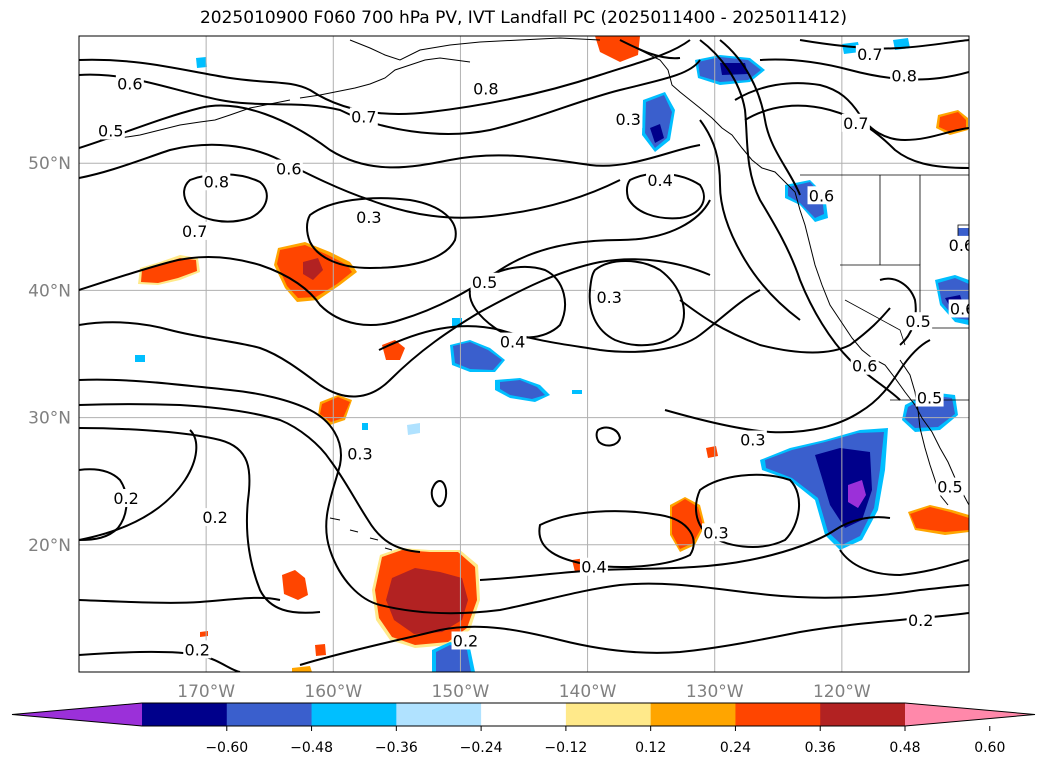 This screenshot has height=765, width=1047. What do you see at coordinates (333, 692) in the screenshot?
I see `lon-tick-label: 160°W` at bounding box center [333, 692].